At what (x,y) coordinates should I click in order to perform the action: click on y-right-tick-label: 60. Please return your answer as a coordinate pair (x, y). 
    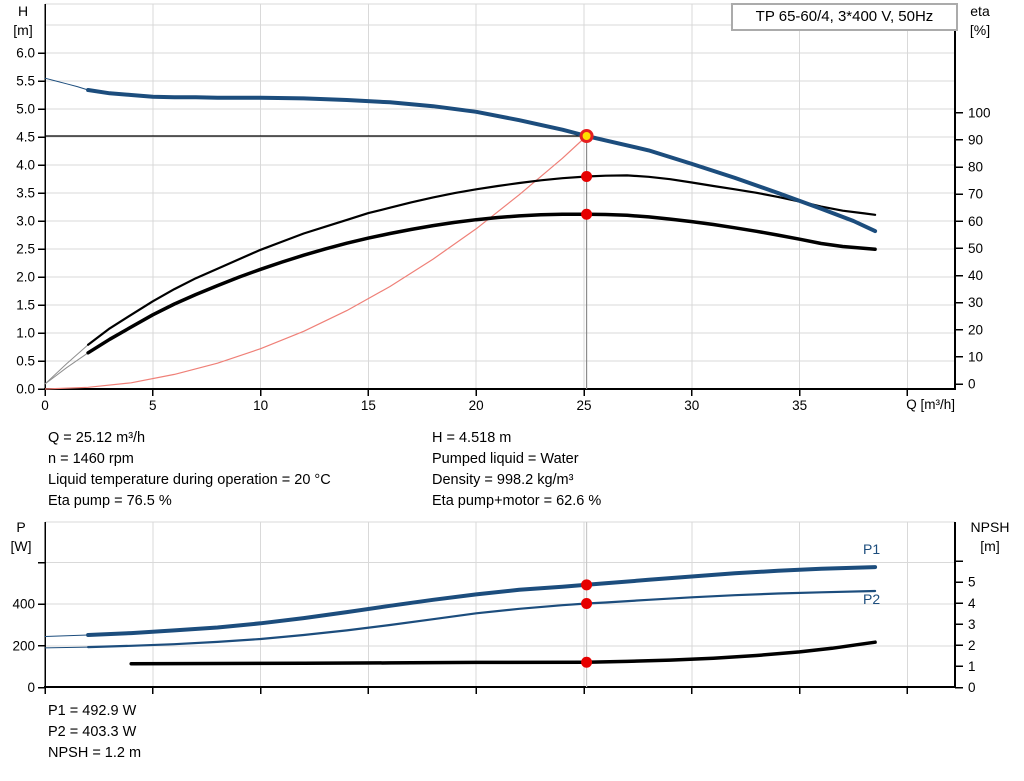
    Looking at the image, I should click on (975, 221).